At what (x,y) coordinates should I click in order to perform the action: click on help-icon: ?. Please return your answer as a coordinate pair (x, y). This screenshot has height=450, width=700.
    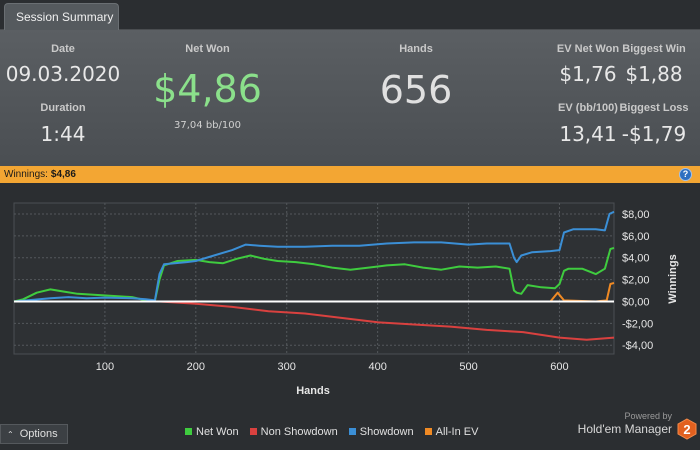
    Looking at the image, I should click on (685, 174).